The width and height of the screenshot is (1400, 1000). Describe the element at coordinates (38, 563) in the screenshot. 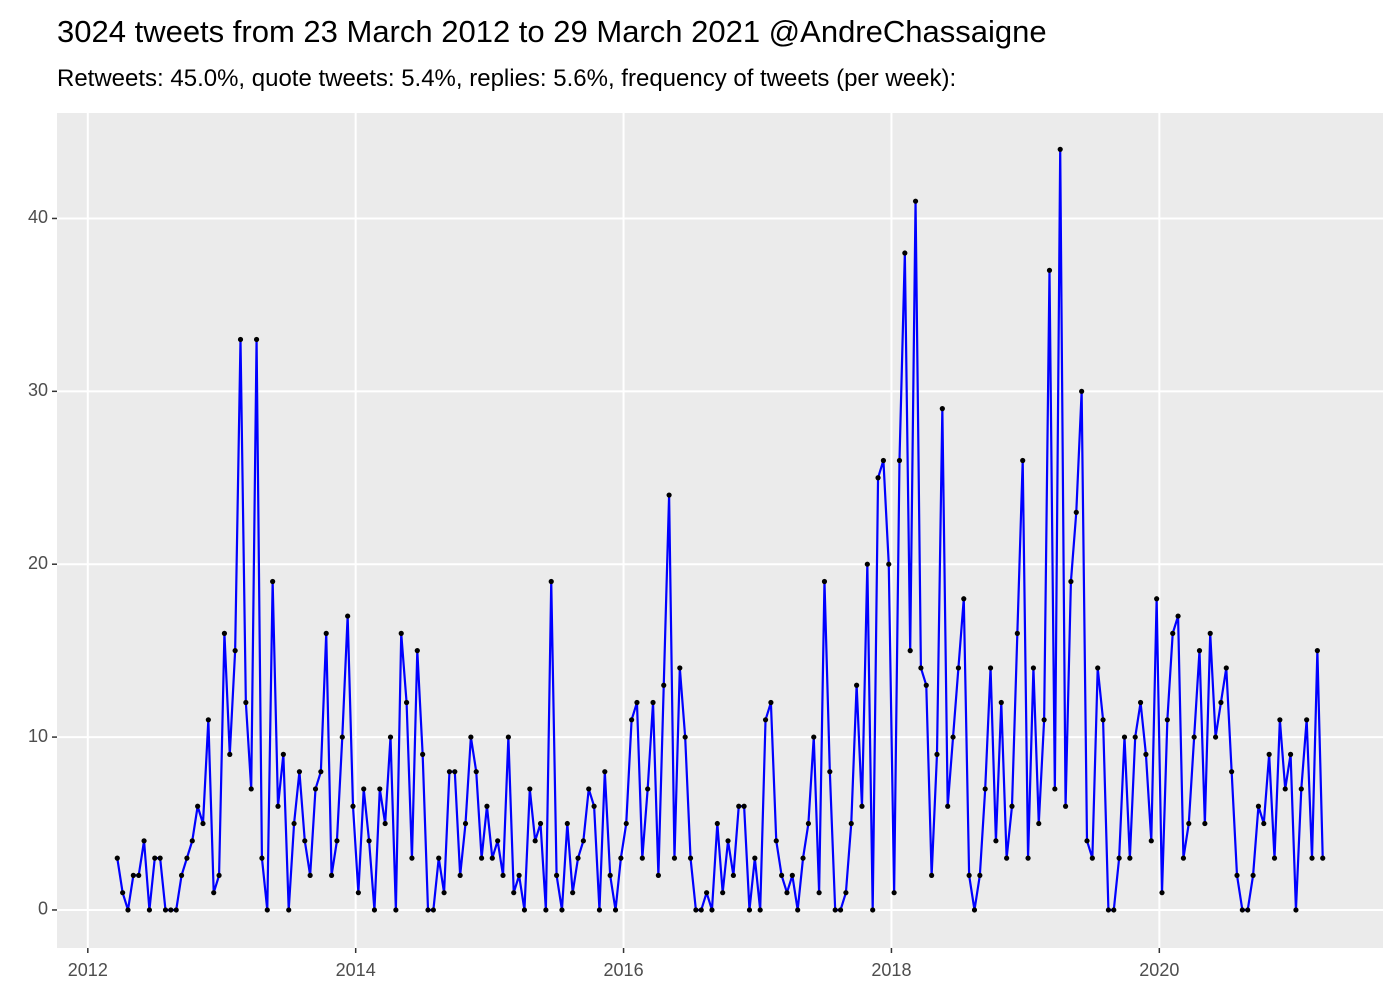

I see `y-tick-label: 20` at that location.